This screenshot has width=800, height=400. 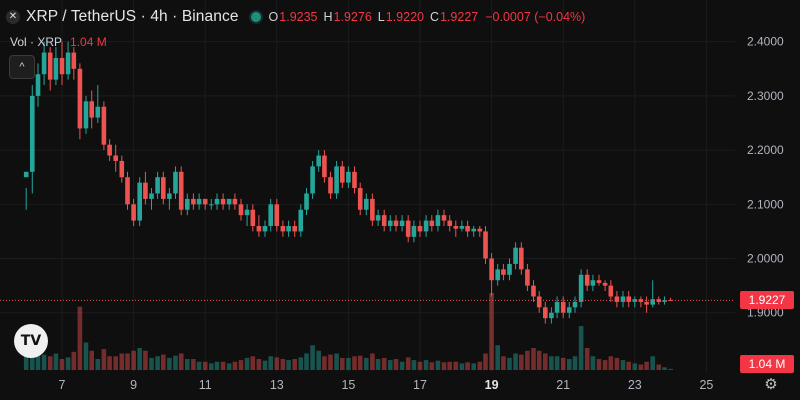 What do you see at coordinates (13, 17) in the screenshot?
I see `xrp-icon: ✕` at bounding box center [13, 17].